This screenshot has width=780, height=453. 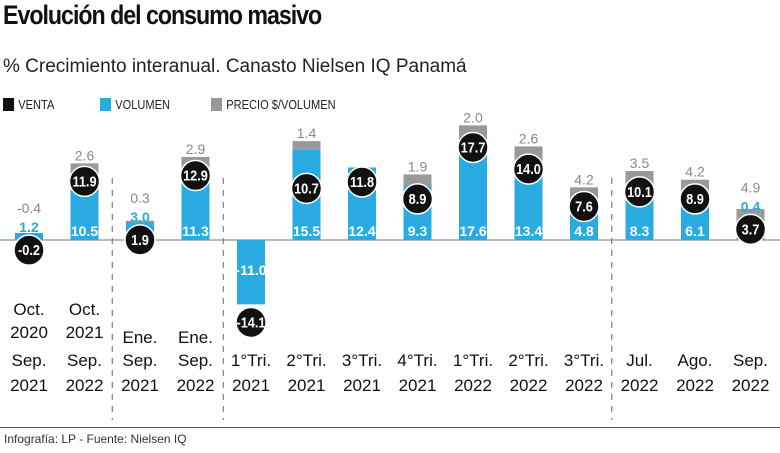 What do you see at coordinates (84, 231) in the screenshot?
I see `label-volumen: 10.5` at bounding box center [84, 231].